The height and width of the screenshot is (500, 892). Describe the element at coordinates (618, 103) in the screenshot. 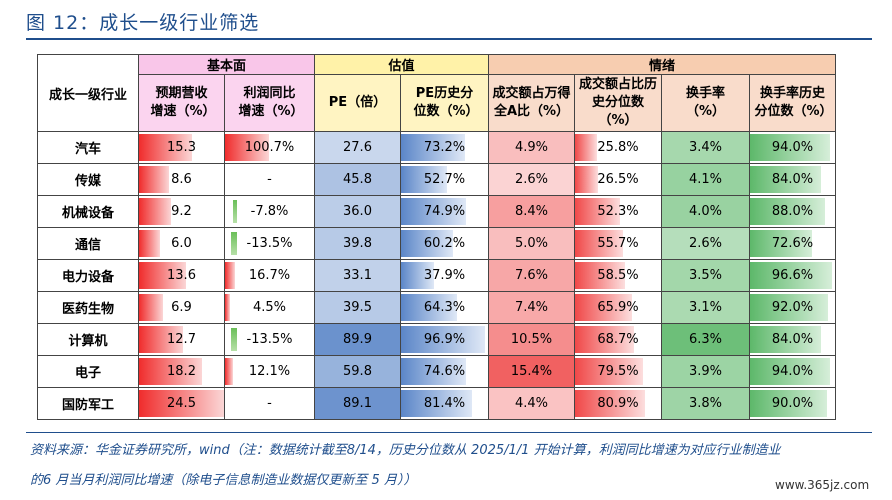

I see `col-header-share-pct: 成交额占比历史分位数（%）` at that location.